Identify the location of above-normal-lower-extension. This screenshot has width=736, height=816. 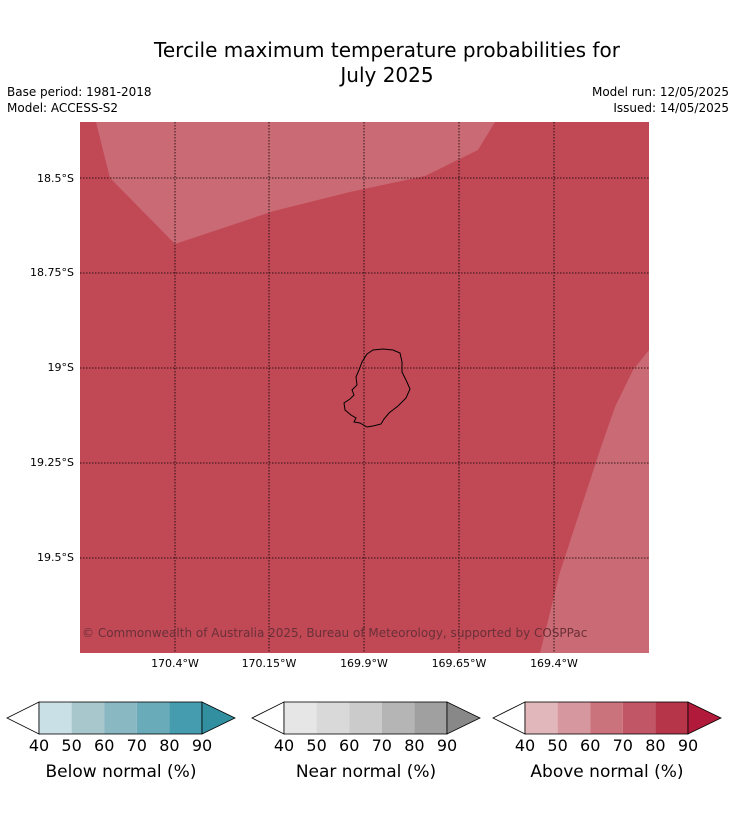
(509, 718).